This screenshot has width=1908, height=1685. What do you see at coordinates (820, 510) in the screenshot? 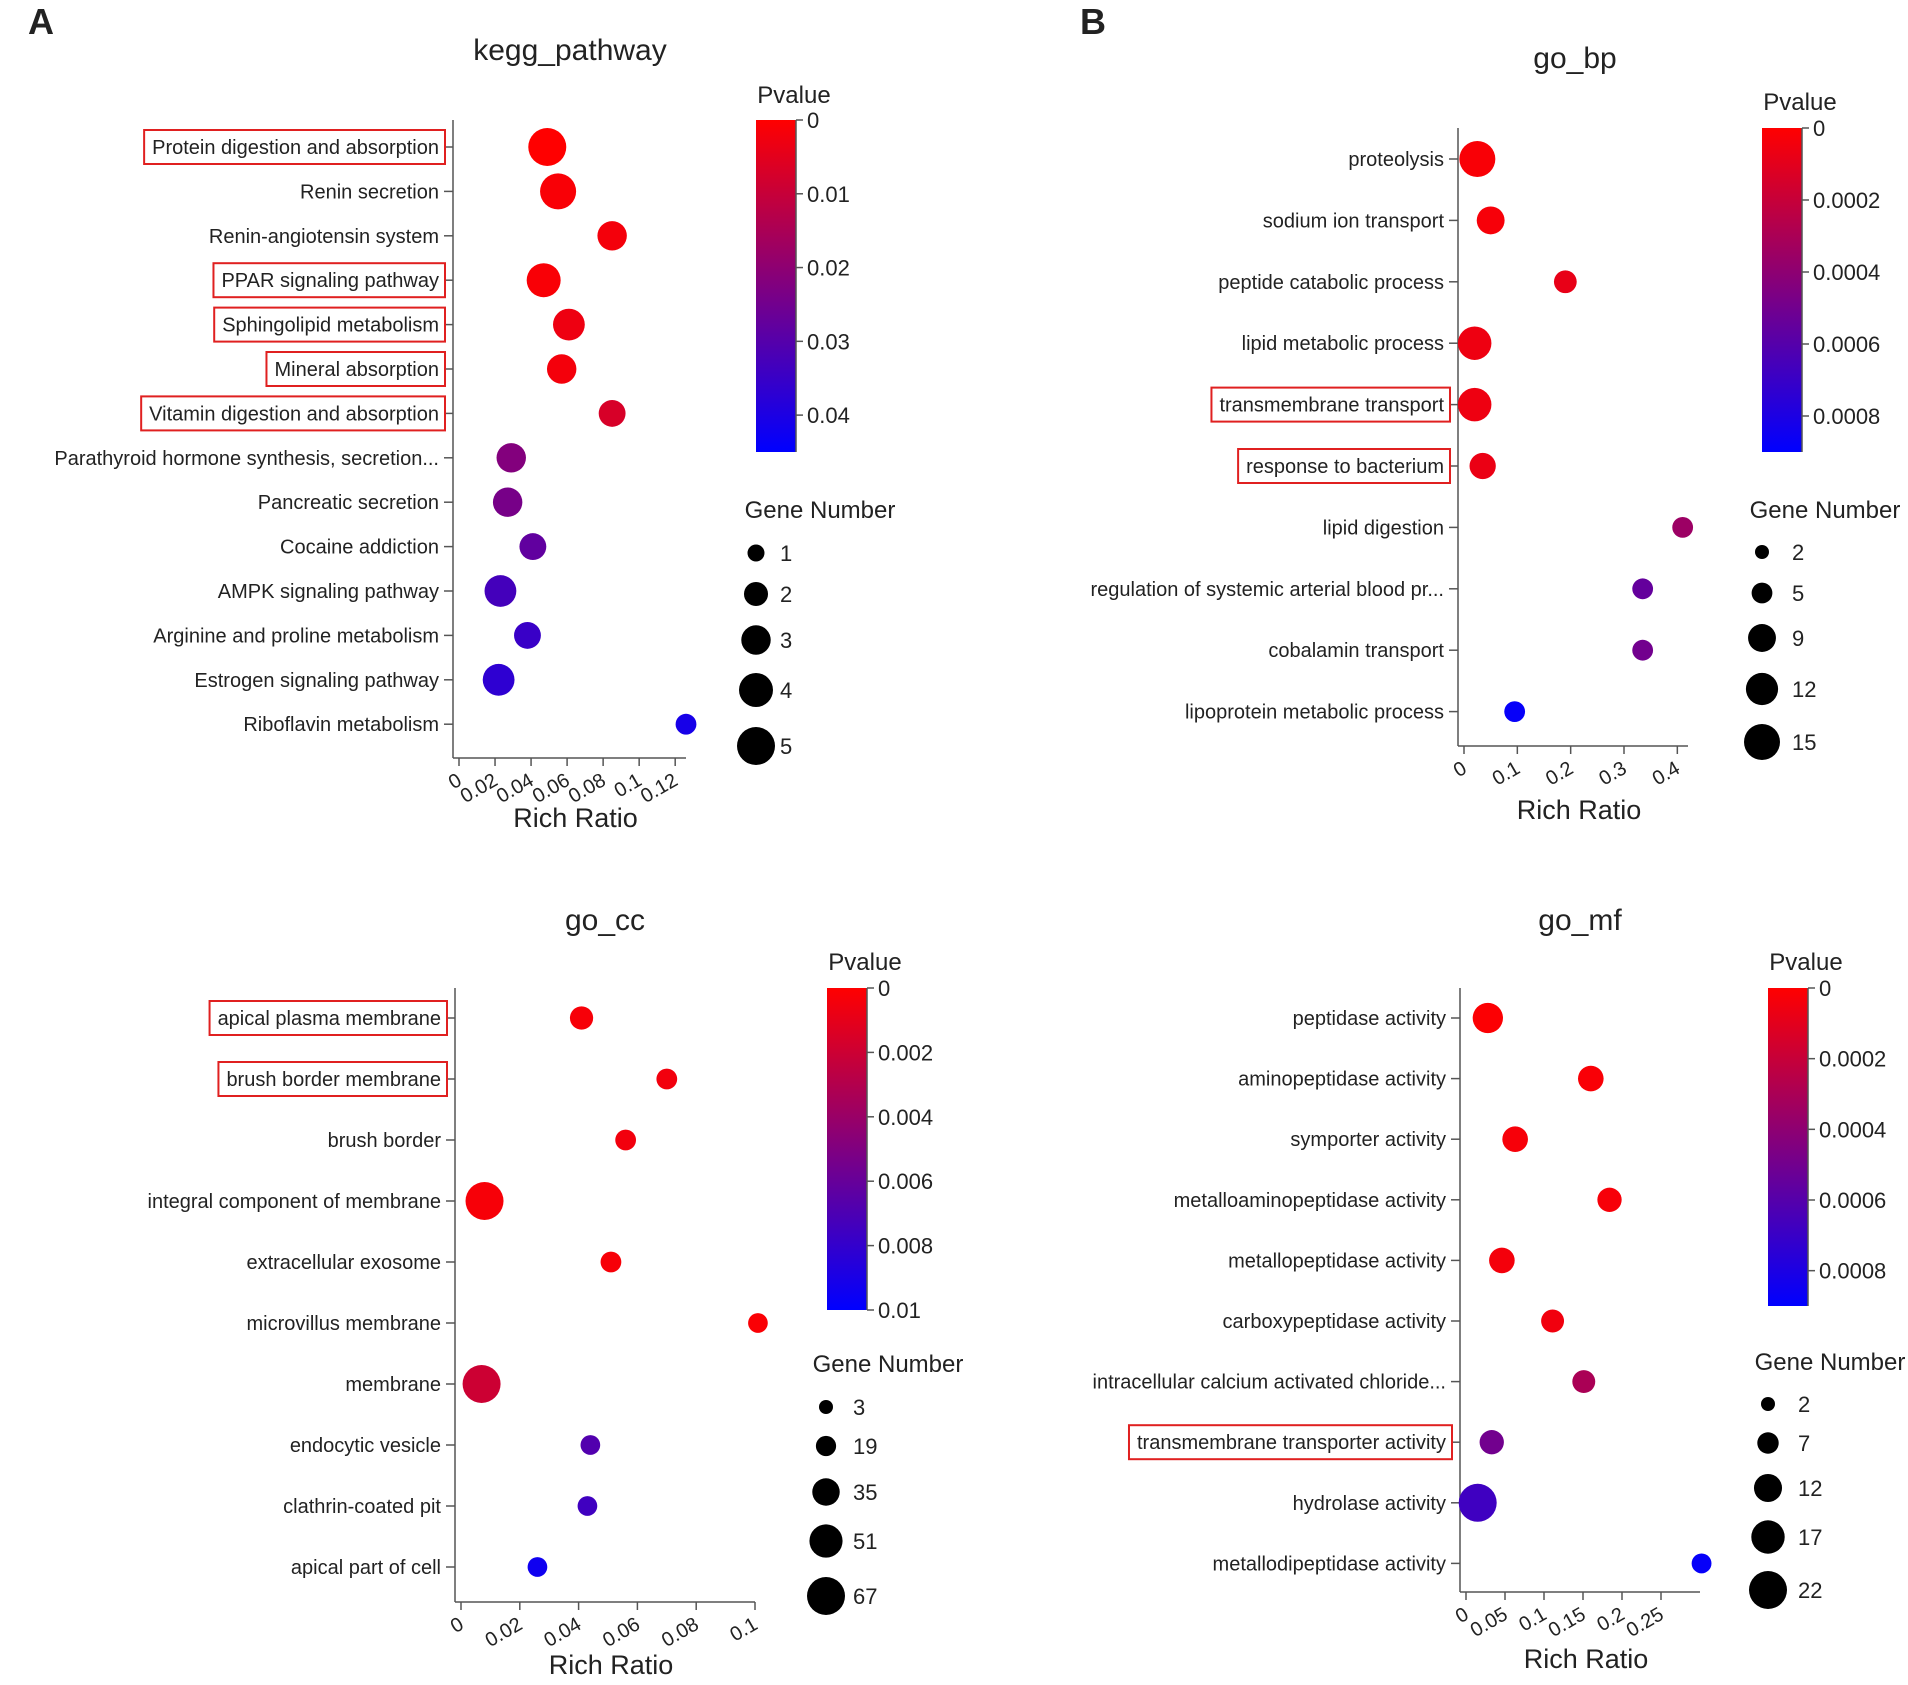
I see `size-legend-title: Gene Number` at bounding box center [820, 510].